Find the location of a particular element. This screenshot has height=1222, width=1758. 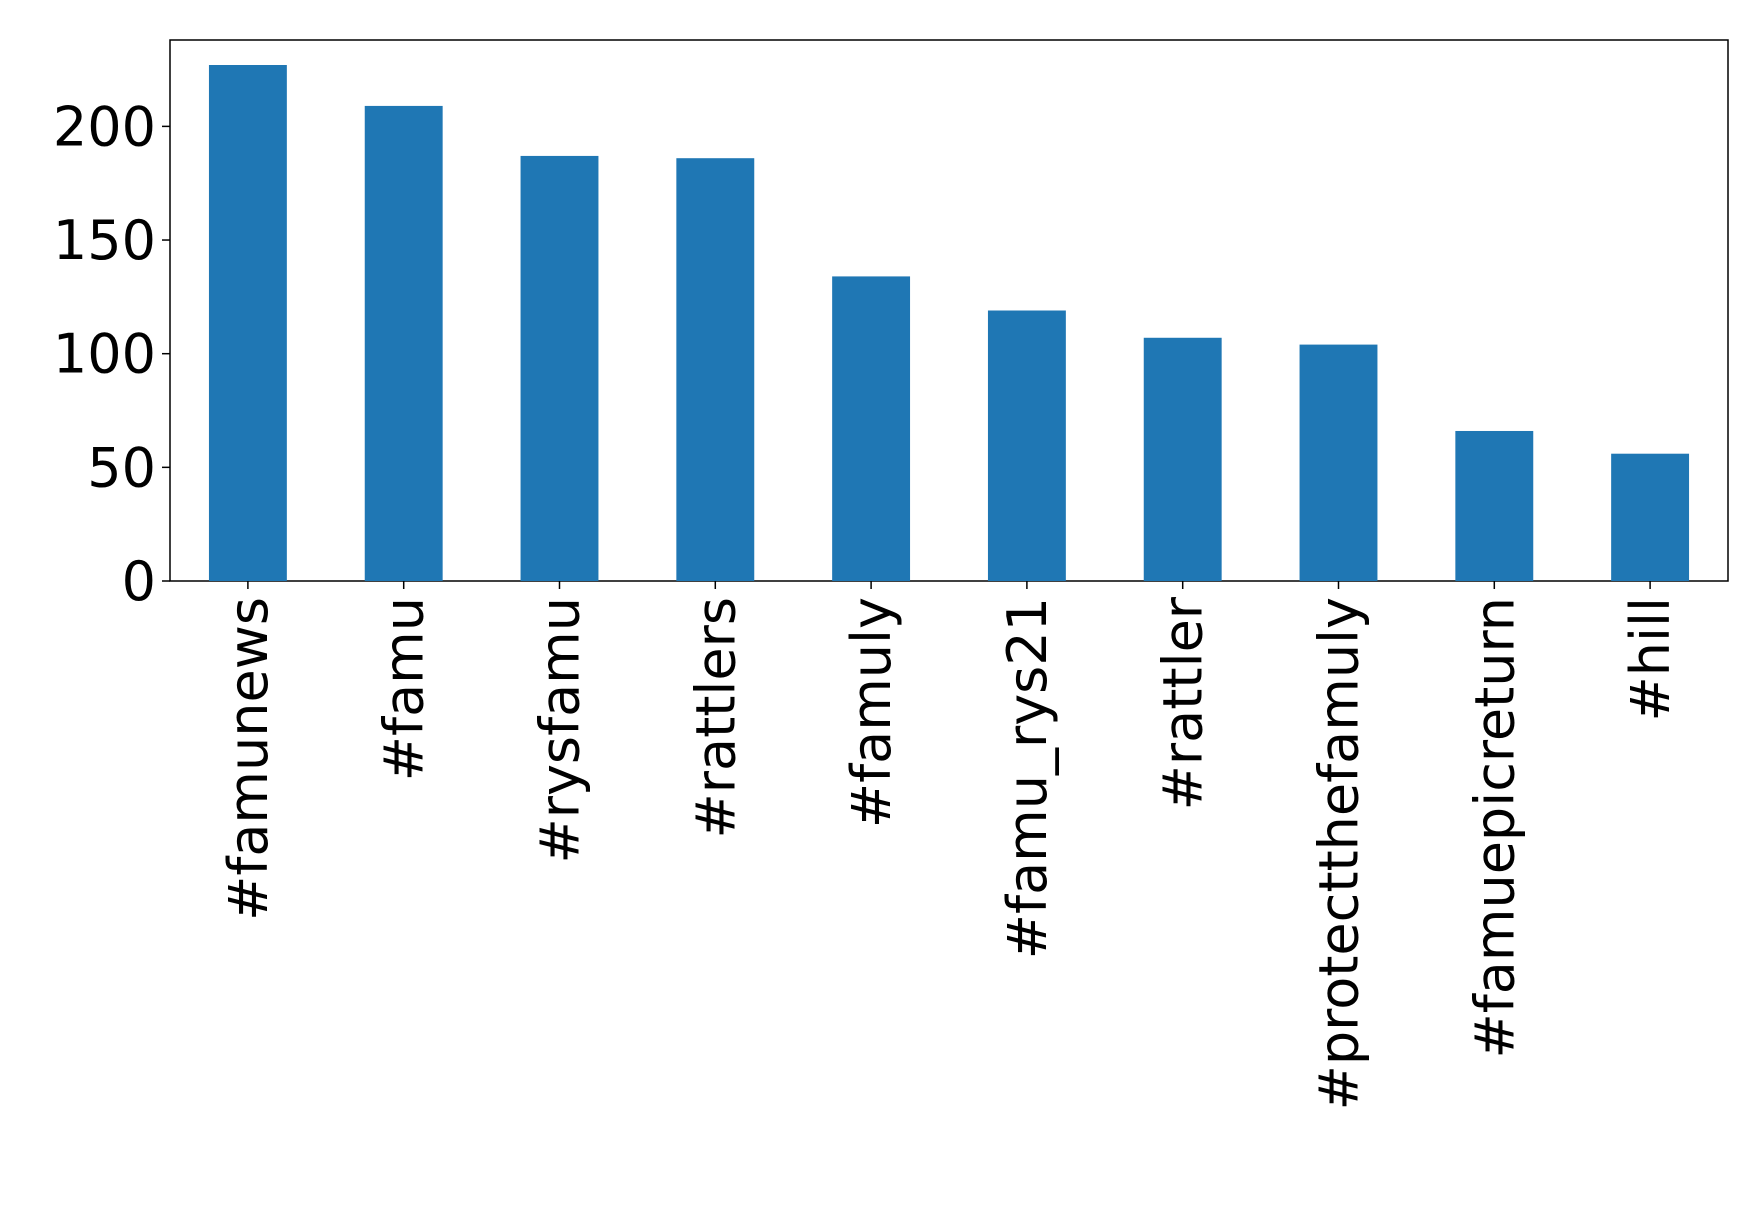

x-tick-label: #rattler is located at coordinates (1183, 703).